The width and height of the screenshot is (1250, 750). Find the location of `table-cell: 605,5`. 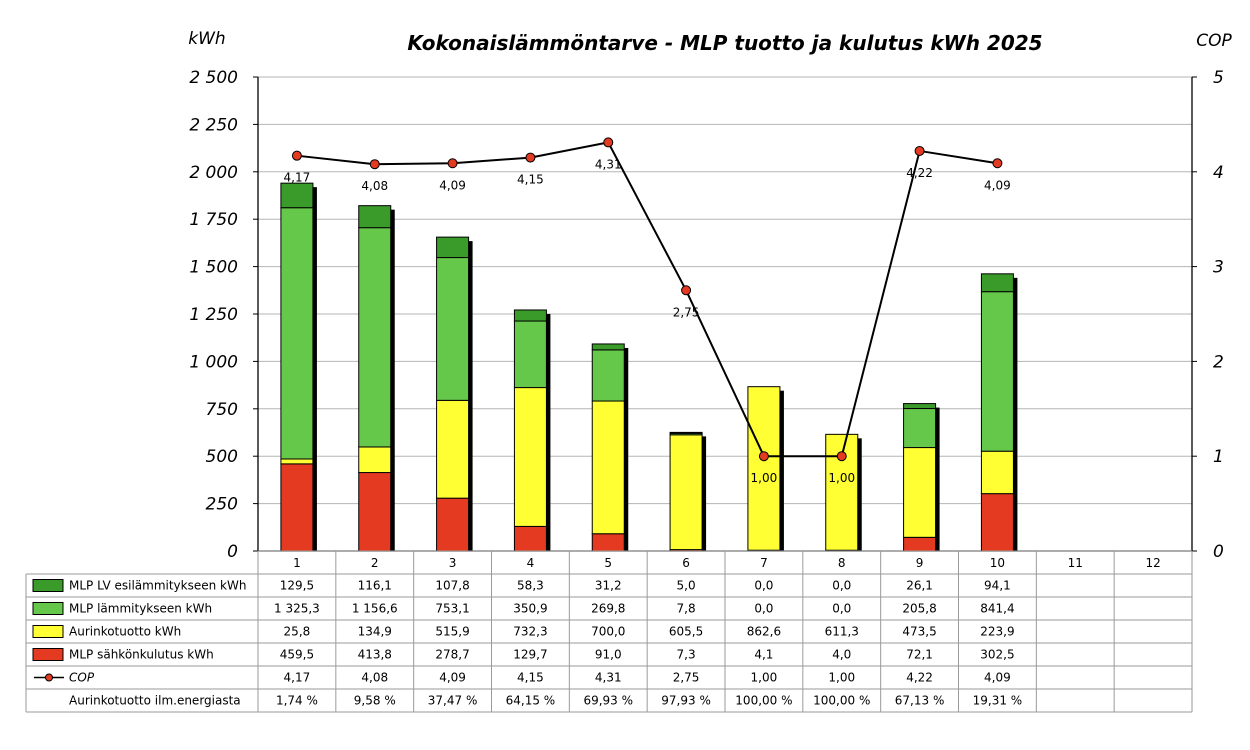

table-cell: 605,5 is located at coordinates (686, 632).